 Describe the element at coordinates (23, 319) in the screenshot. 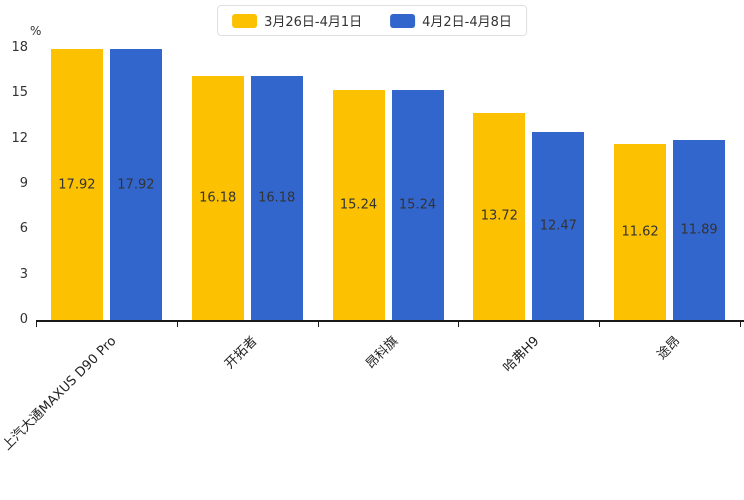

I see `y-axis-tick-label: 0` at that location.